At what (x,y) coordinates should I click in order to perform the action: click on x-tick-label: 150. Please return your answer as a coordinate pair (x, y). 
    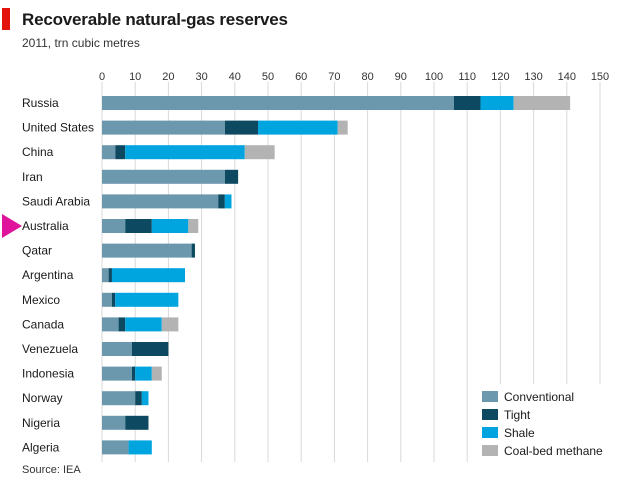
    Looking at the image, I should click on (600, 77).